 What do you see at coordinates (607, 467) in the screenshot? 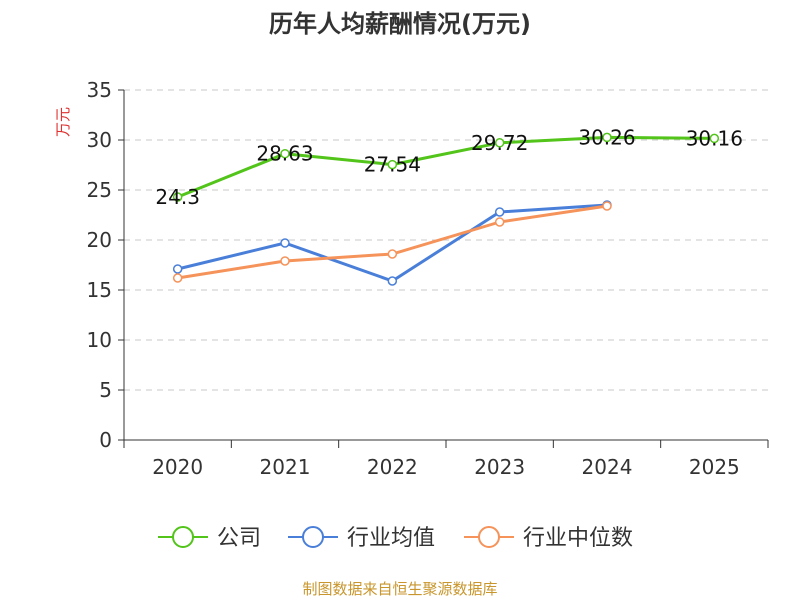
I see `x-tick-label: 2024` at bounding box center [607, 467].